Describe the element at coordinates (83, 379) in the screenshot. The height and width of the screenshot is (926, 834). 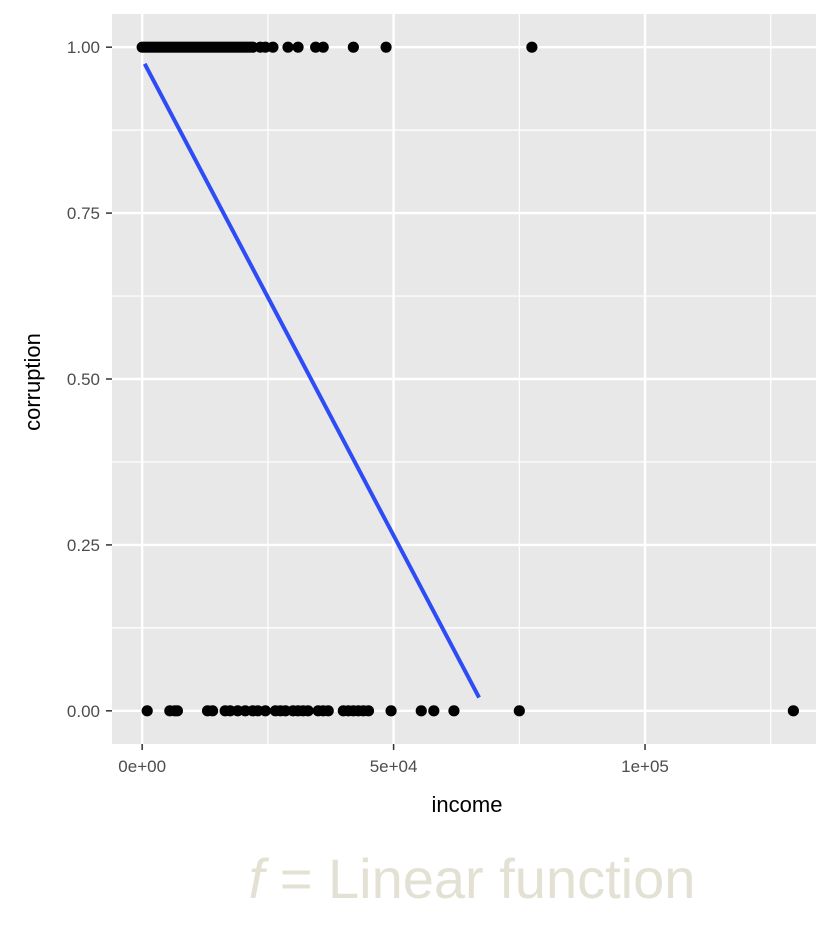
I see `y-tick-label: 0.50` at that location.